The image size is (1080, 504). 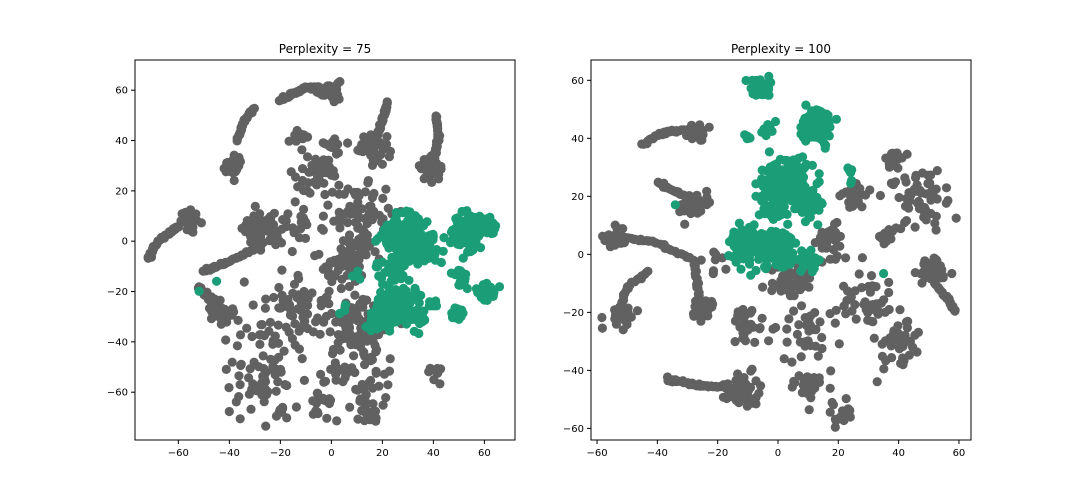 I want to click on y-tick-label: 20, so click(x=577, y=197).